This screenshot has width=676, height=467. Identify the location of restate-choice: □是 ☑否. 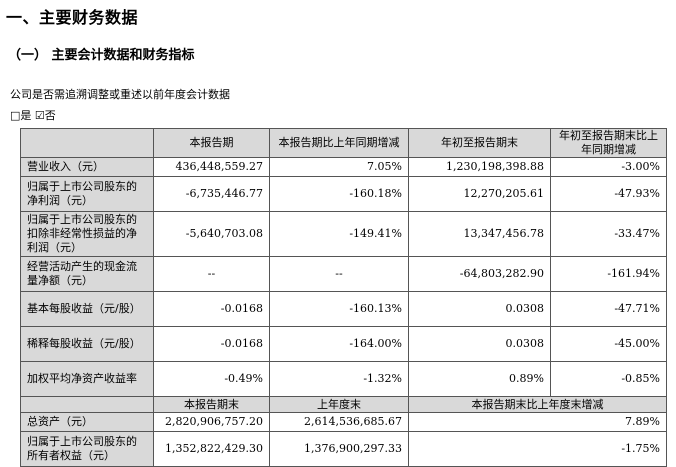
(33, 115).